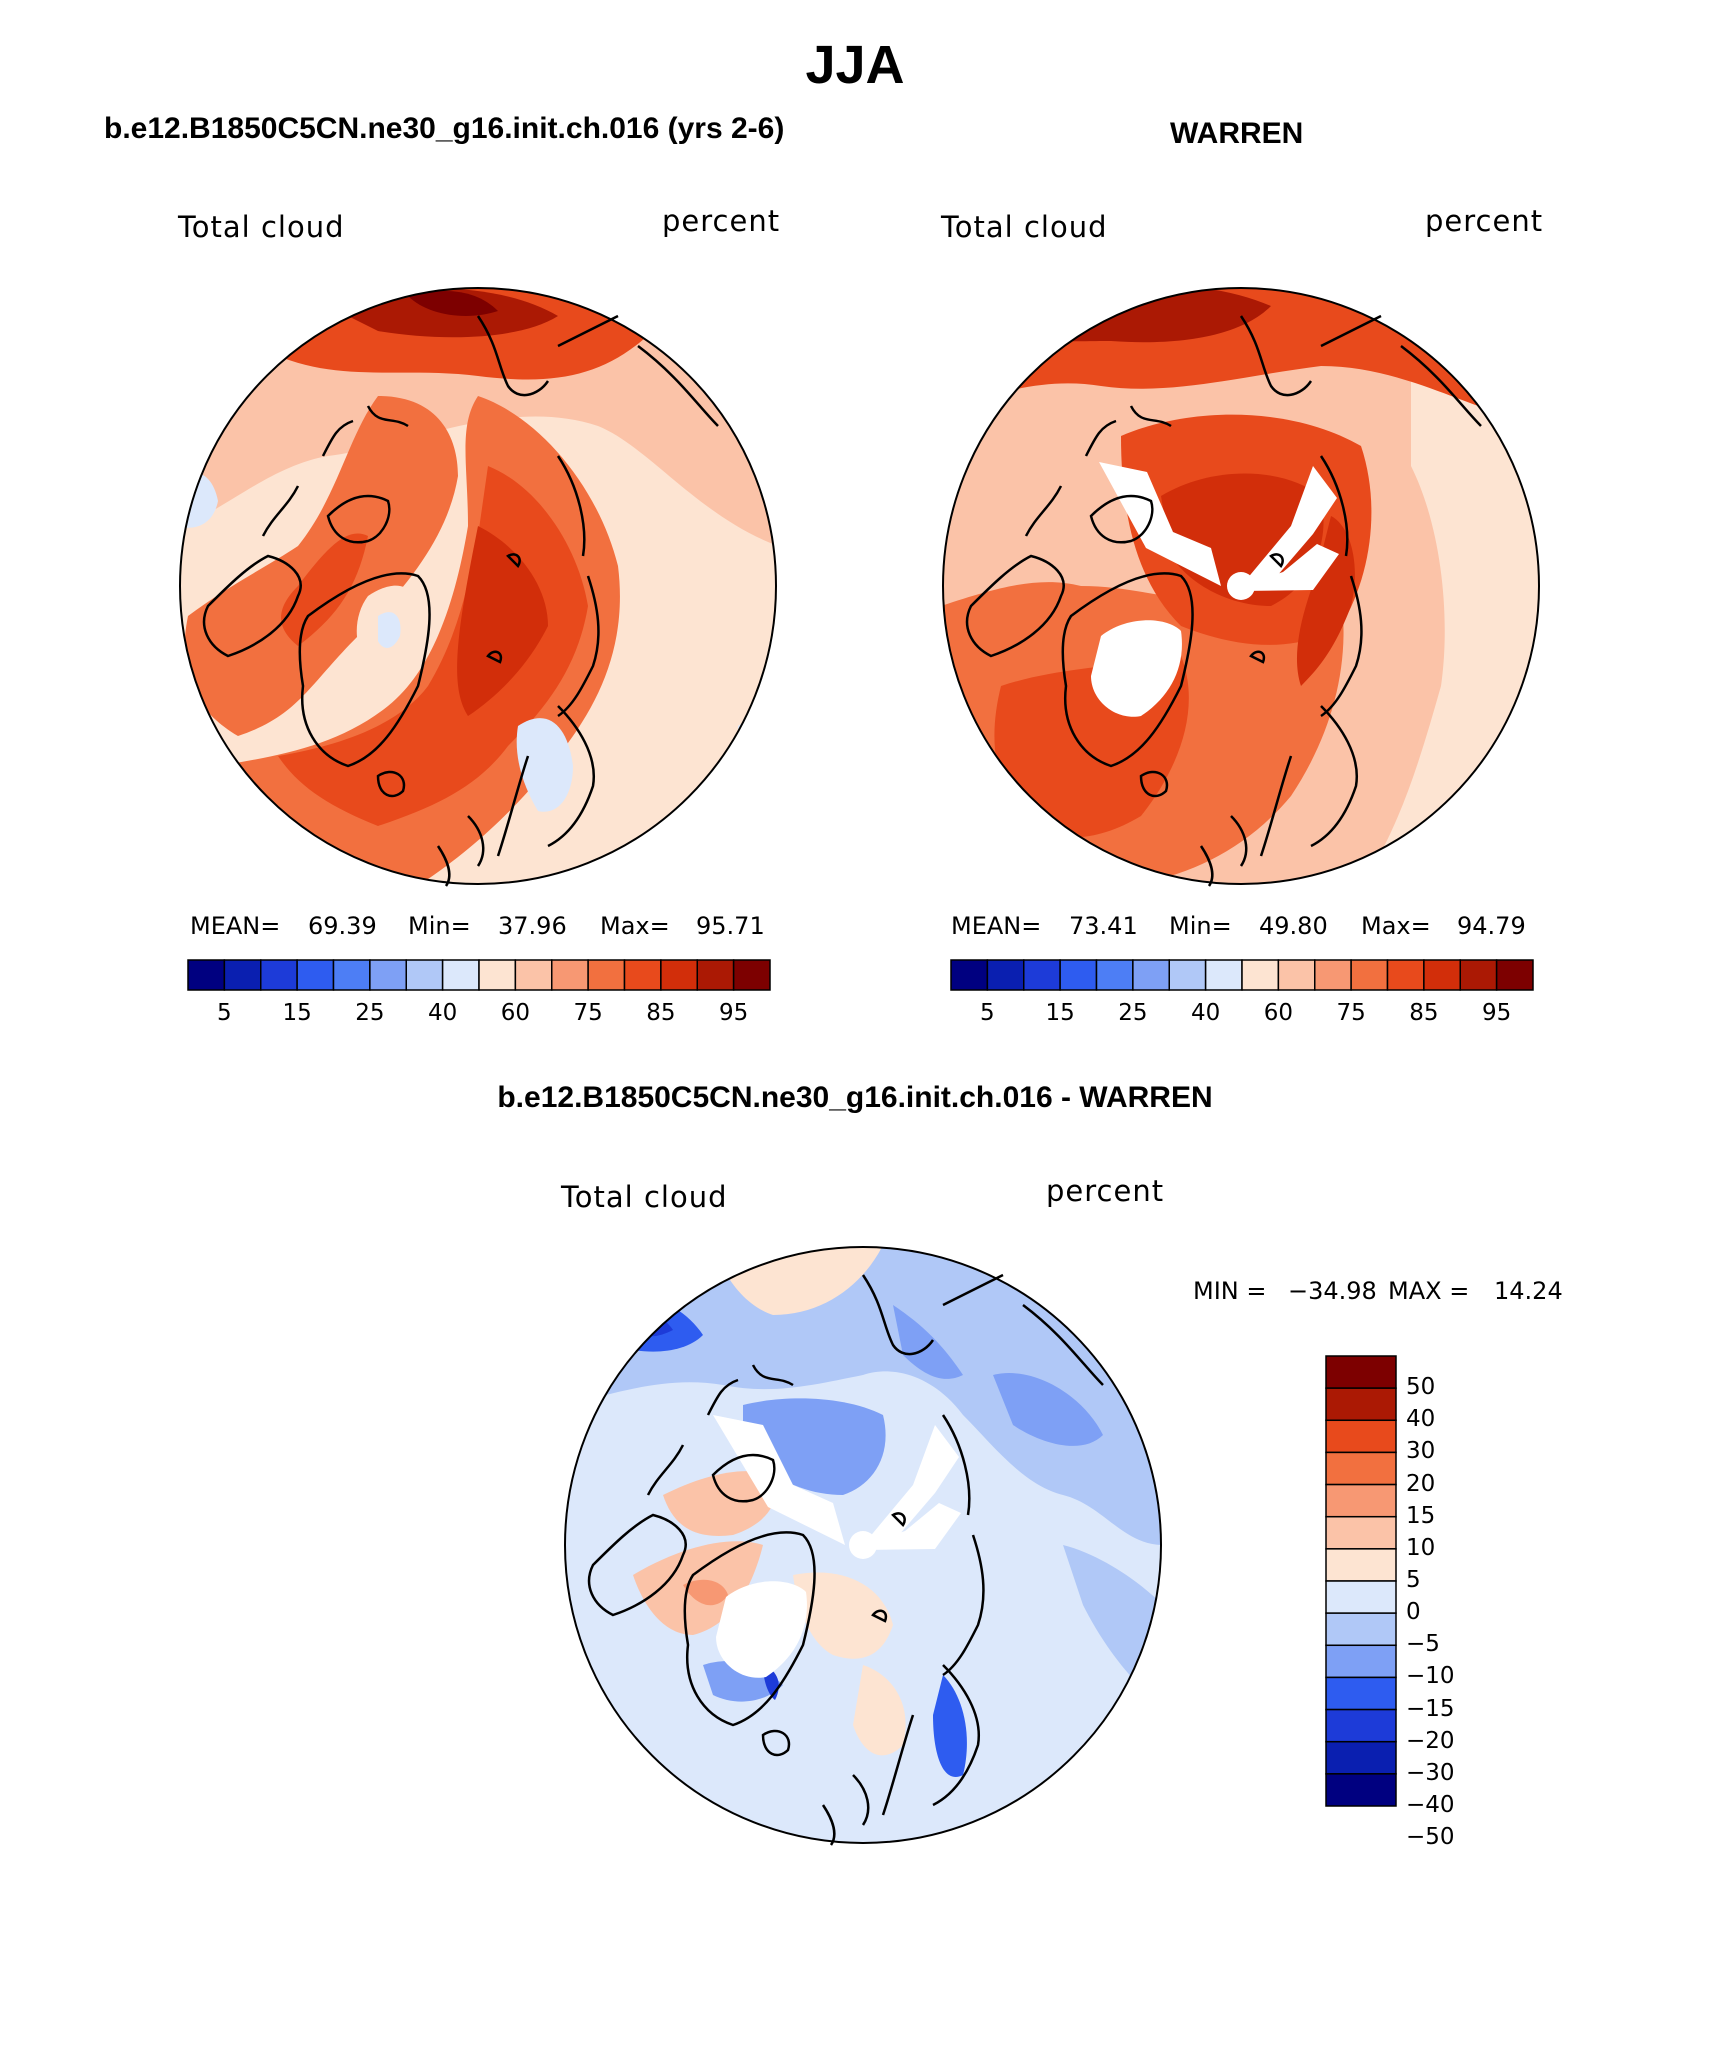 The height and width of the screenshot is (2056, 1710). I want to click on panel2-coastlines, so click(1223, 600).